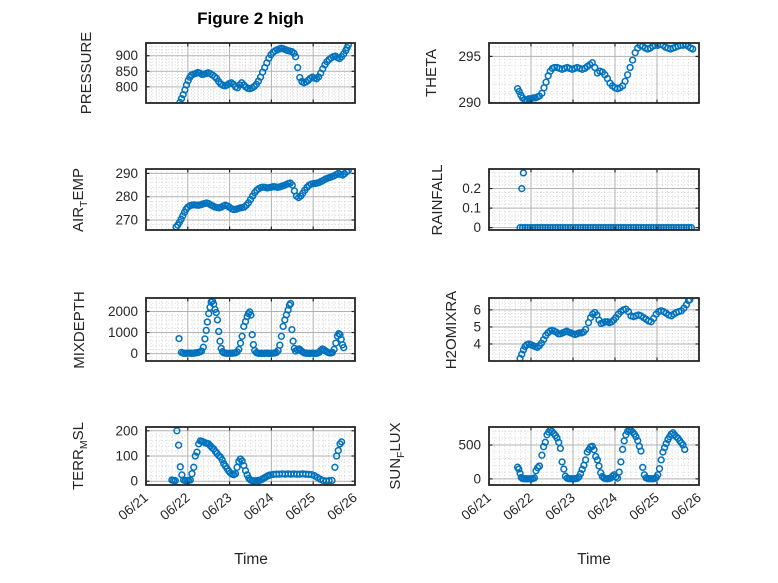 This screenshot has height=583, width=778. What do you see at coordinates (262, 199) in the screenshot?
I see `scatter-series-airtemp` at bounding box center [262, 199].